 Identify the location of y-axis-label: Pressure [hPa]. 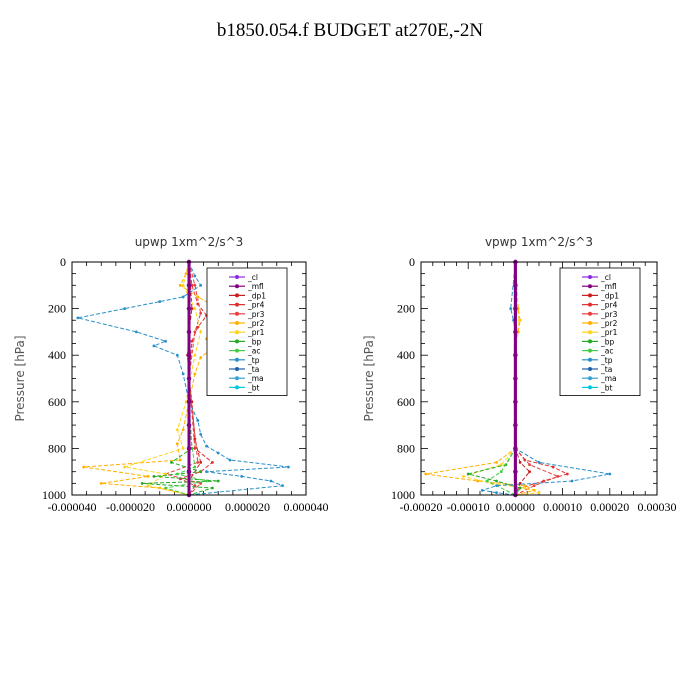
(20, 378).